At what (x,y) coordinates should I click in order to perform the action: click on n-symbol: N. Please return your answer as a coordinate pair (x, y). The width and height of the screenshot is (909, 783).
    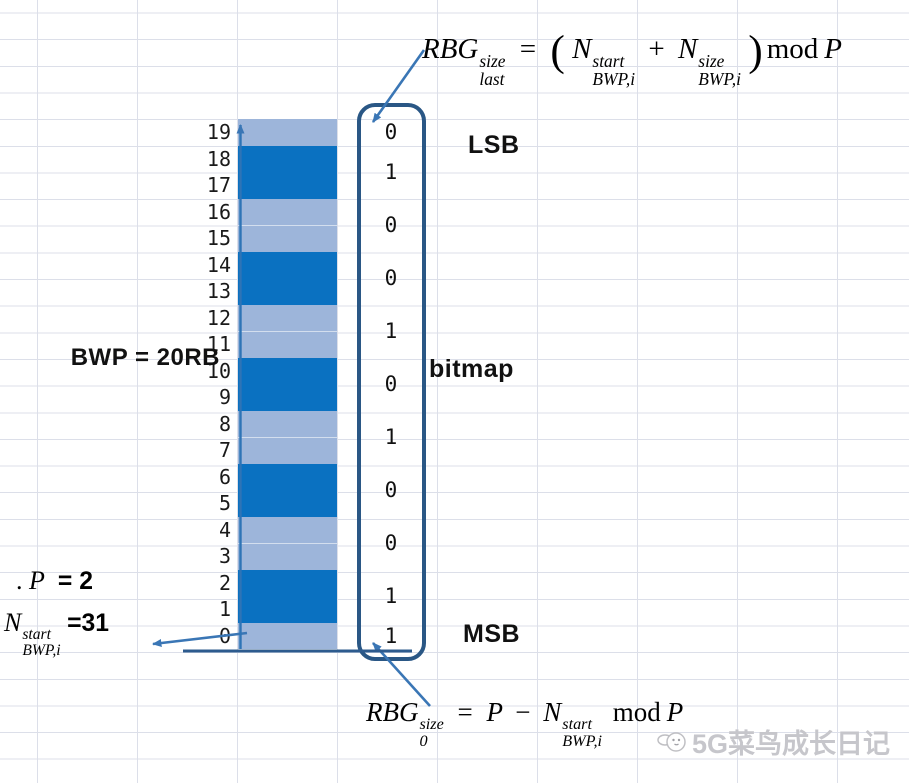
    Looking at the image, I should click on (13, 622).